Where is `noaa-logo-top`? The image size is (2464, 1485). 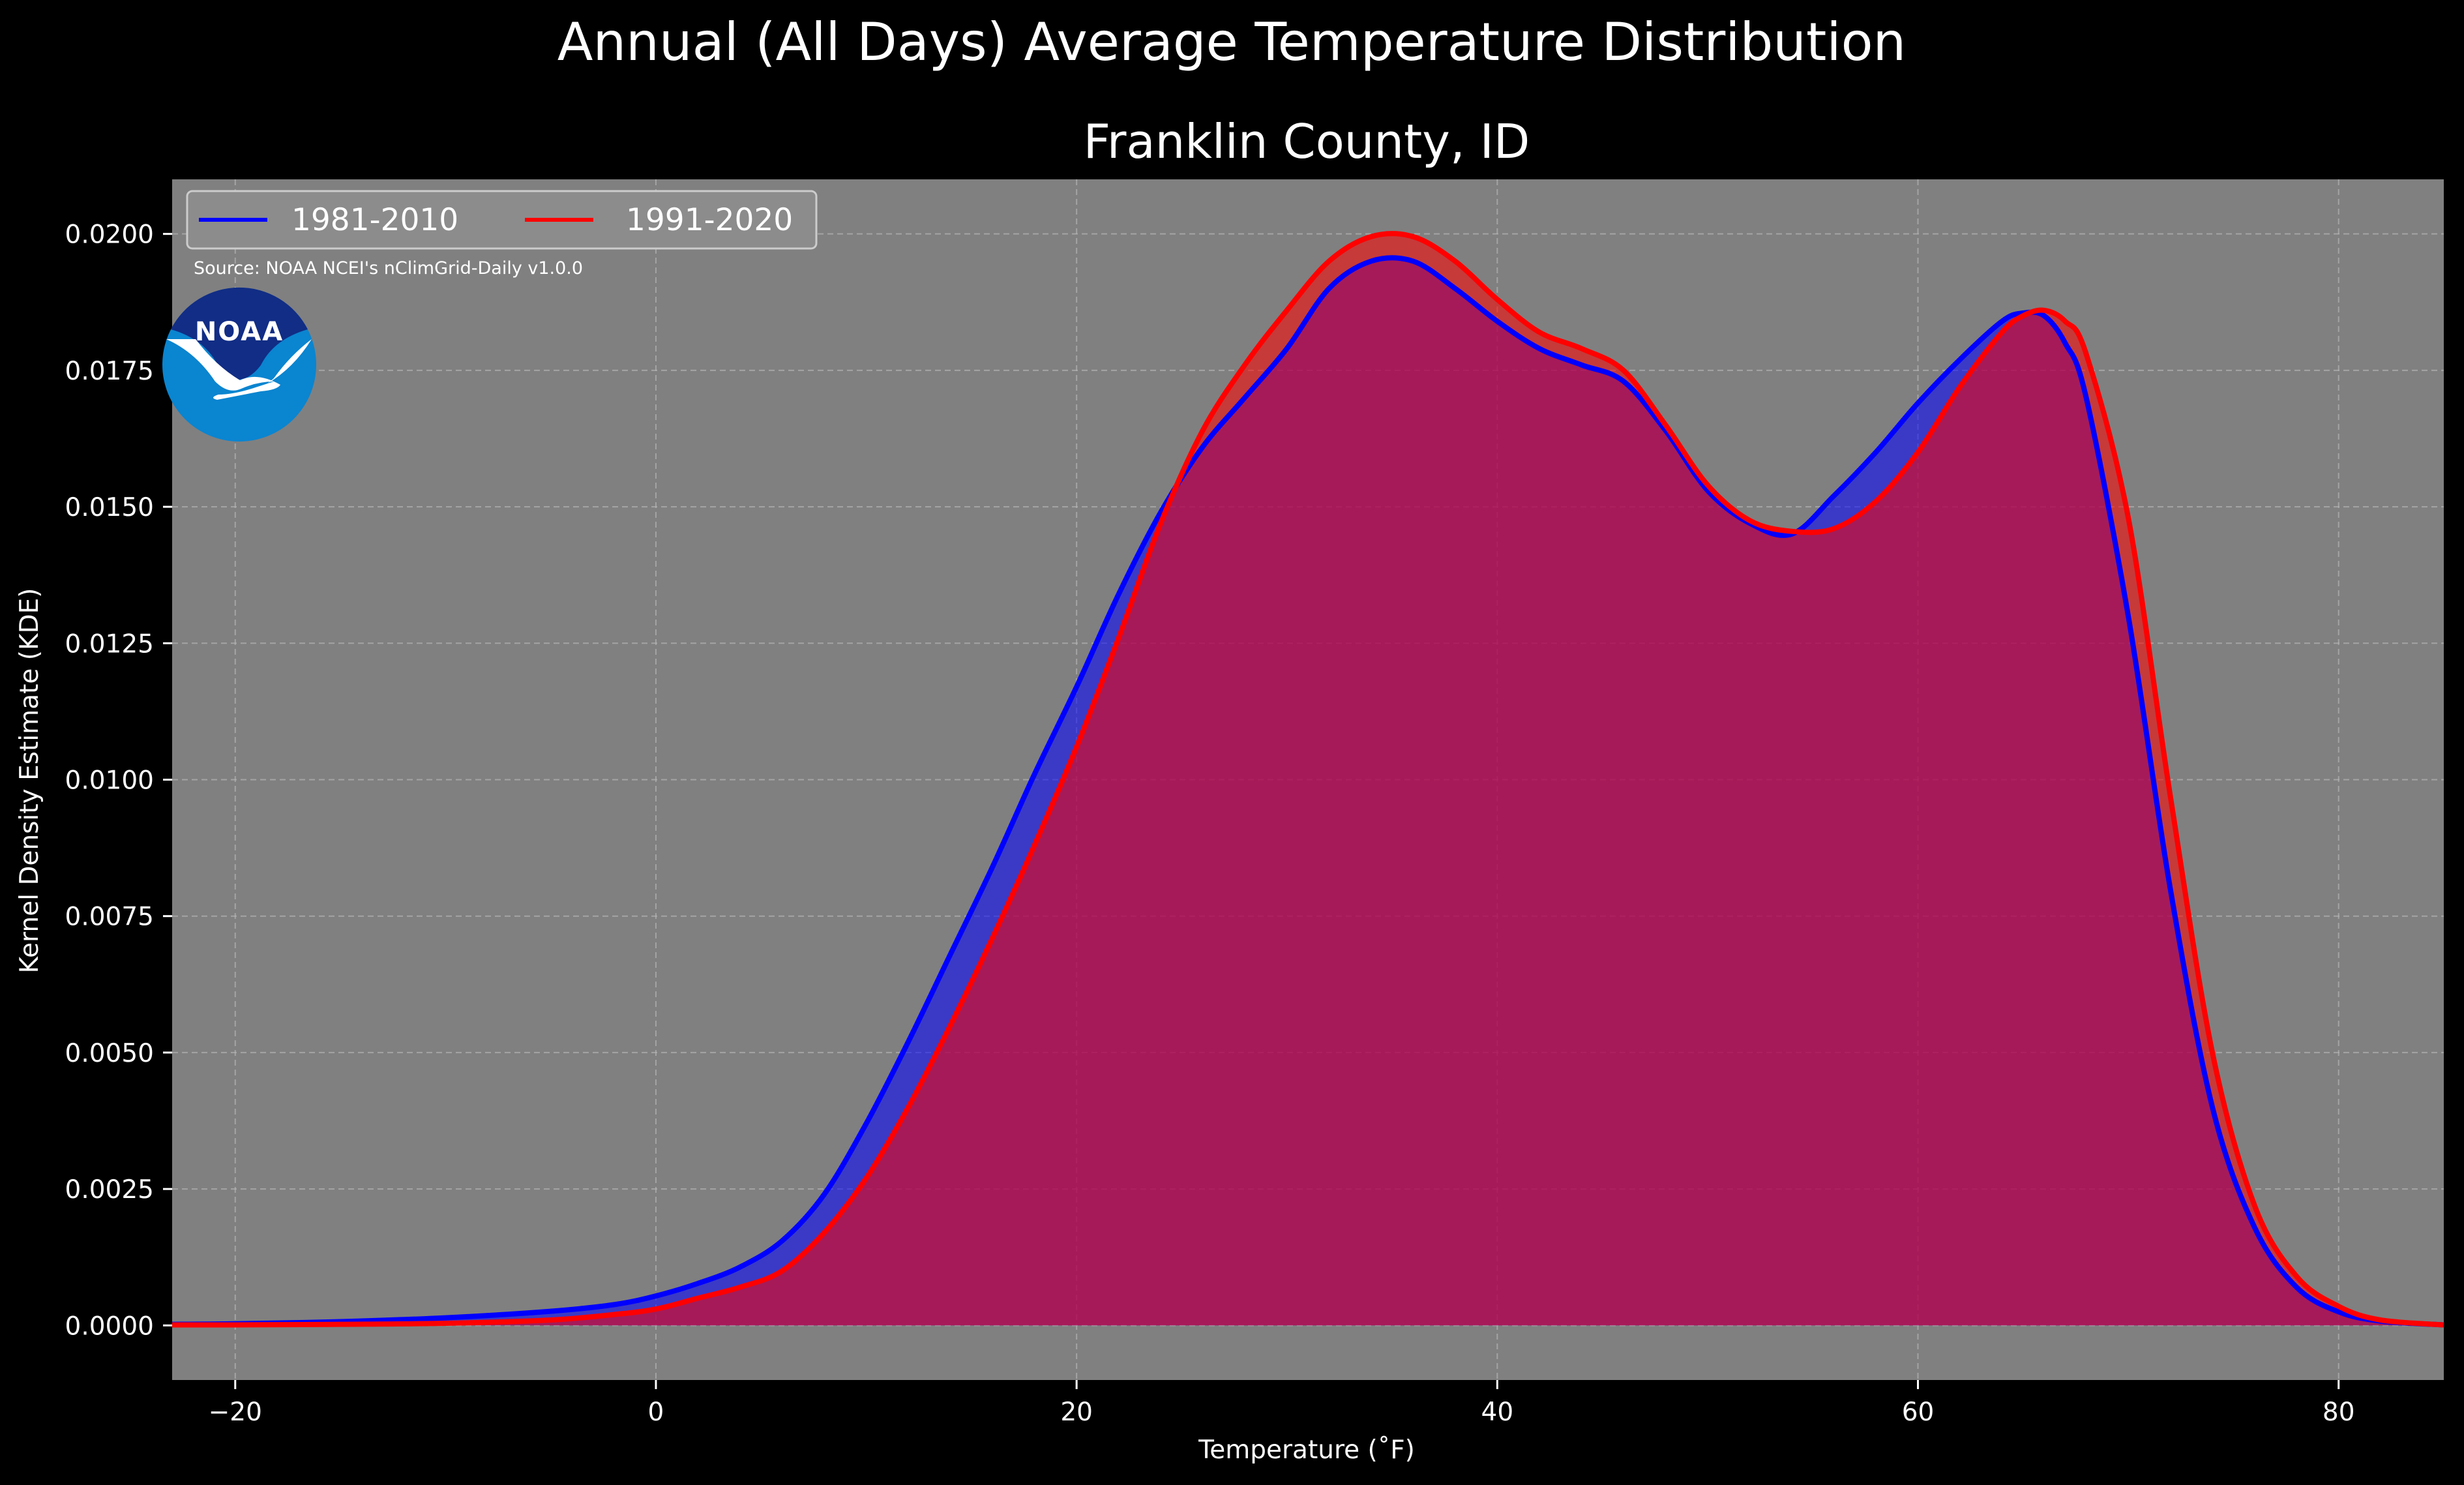 noaa-logo-top is located at coordinates (239, 333).